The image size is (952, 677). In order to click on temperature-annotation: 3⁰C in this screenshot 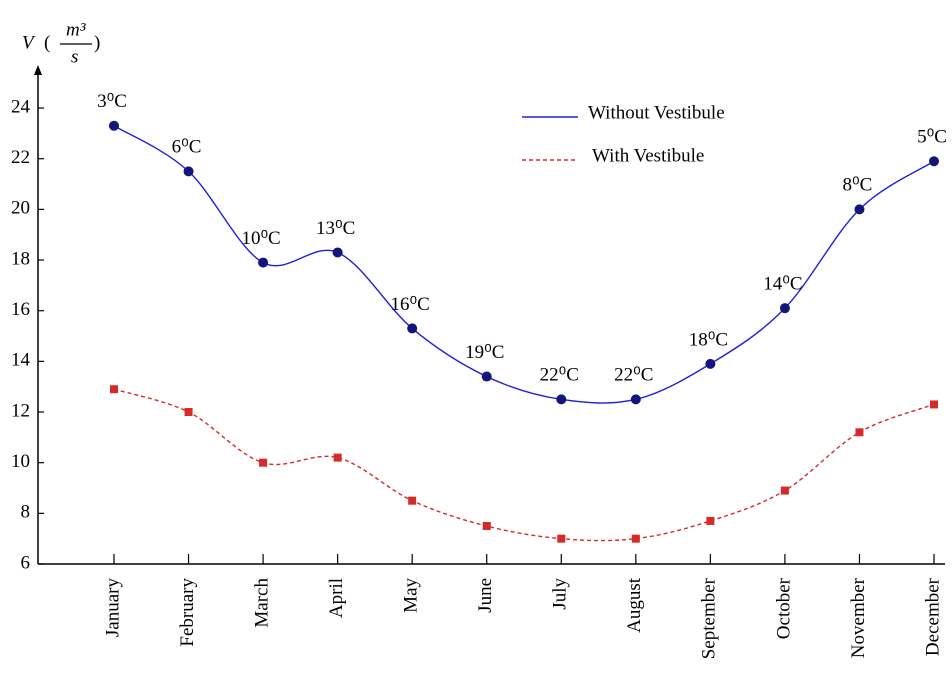, I will do `click(112, 101)`.